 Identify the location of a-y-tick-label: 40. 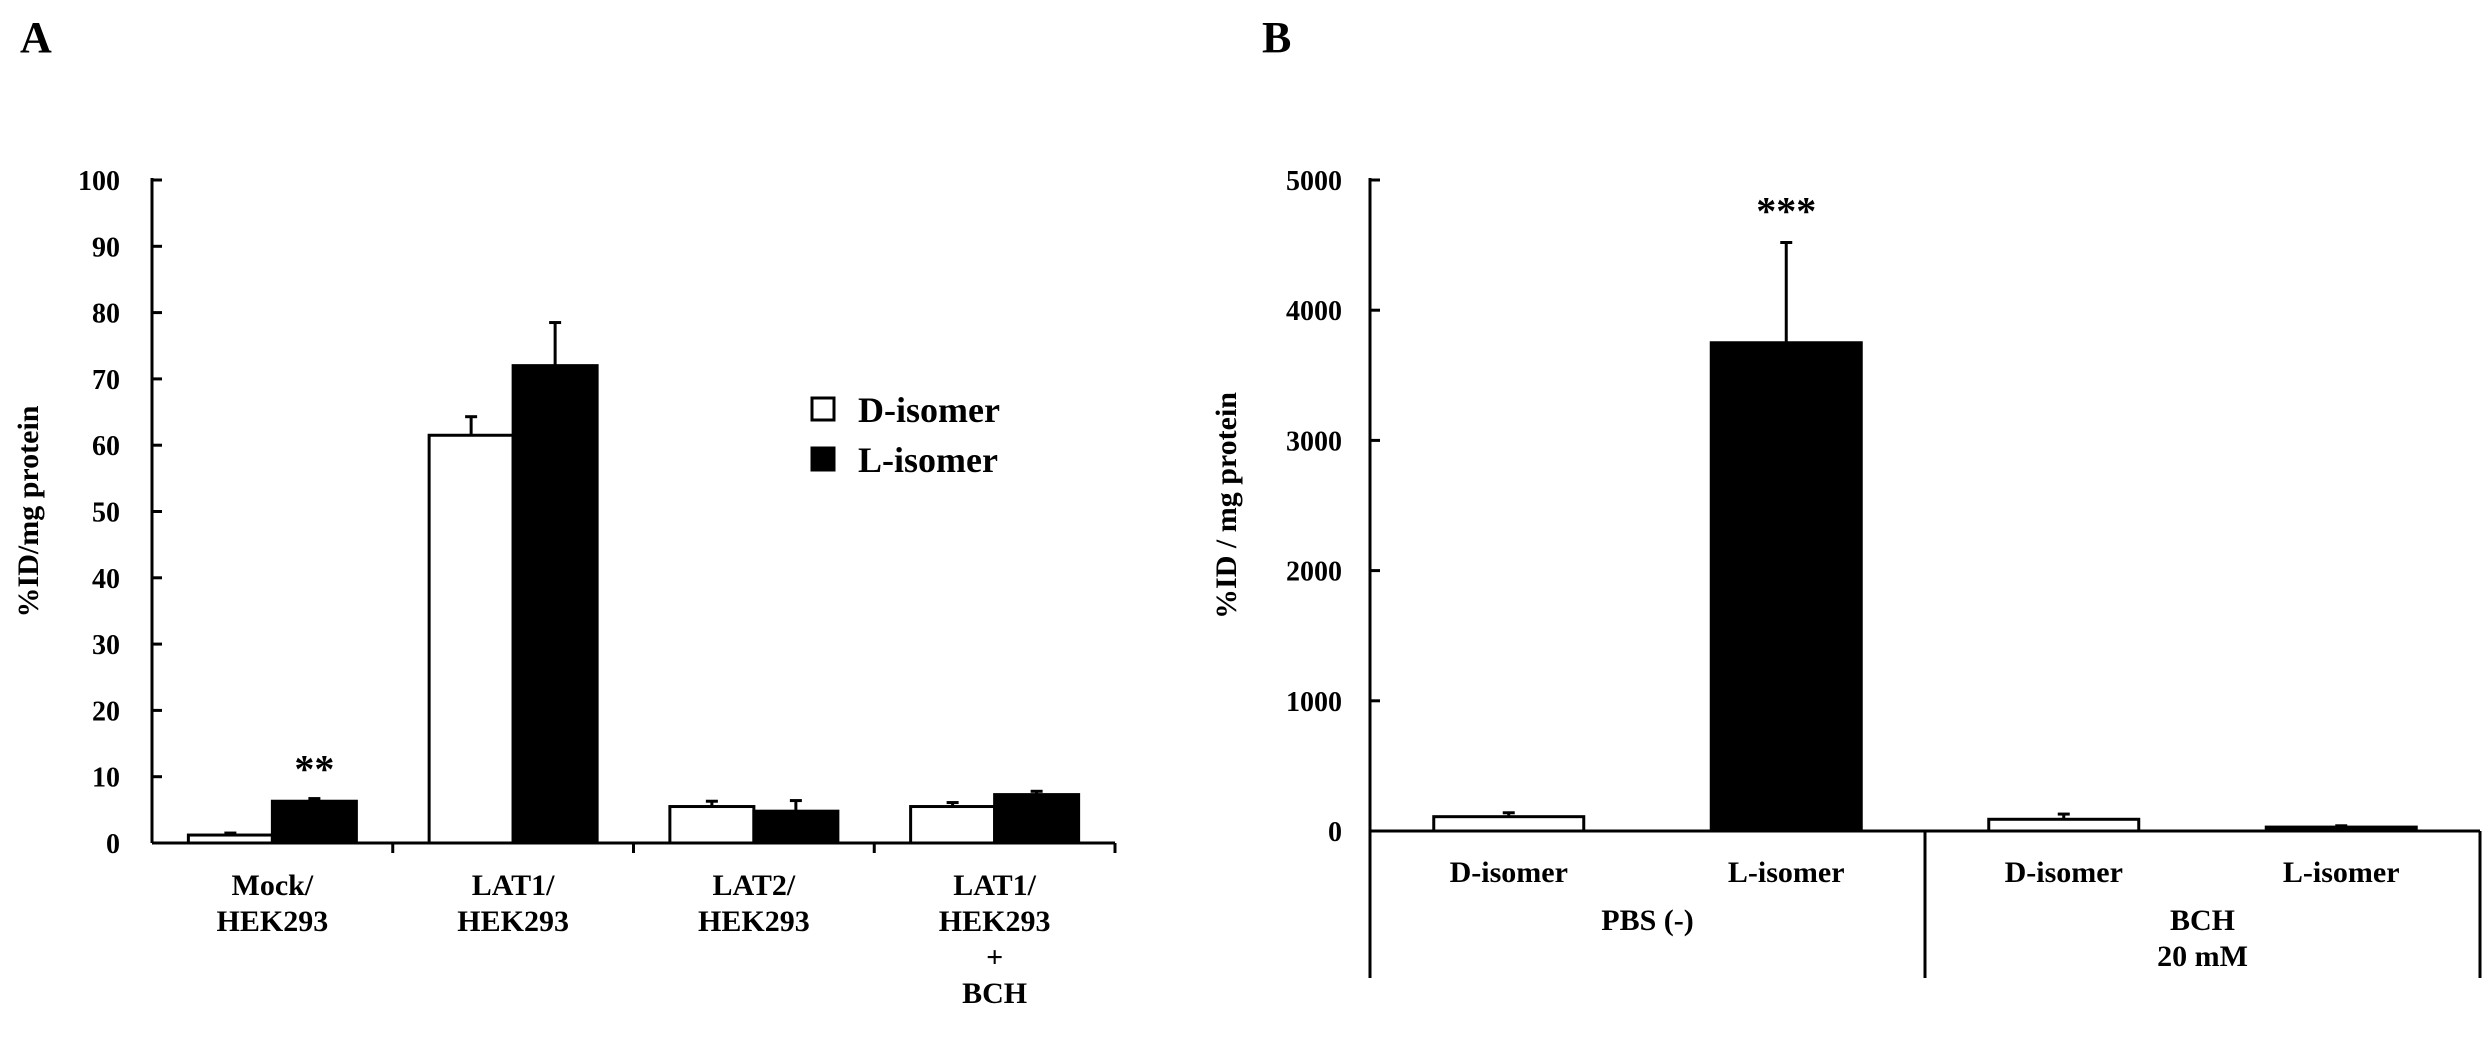
(106, 579).